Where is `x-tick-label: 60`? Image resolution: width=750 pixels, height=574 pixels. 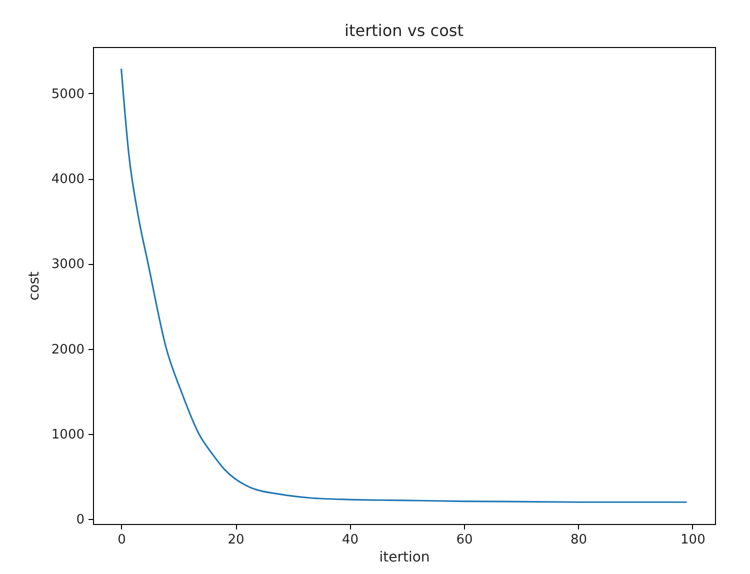 x-tick-label: 60 is located at coordinates (464, 540).